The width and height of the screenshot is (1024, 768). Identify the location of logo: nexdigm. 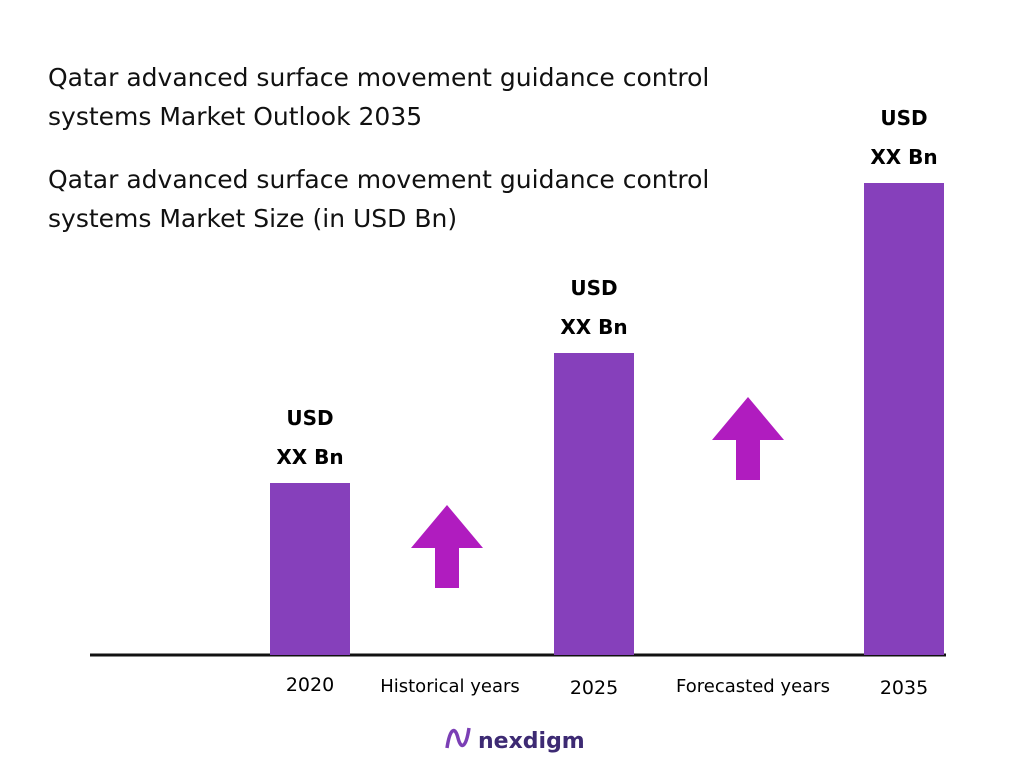
(515, 740).